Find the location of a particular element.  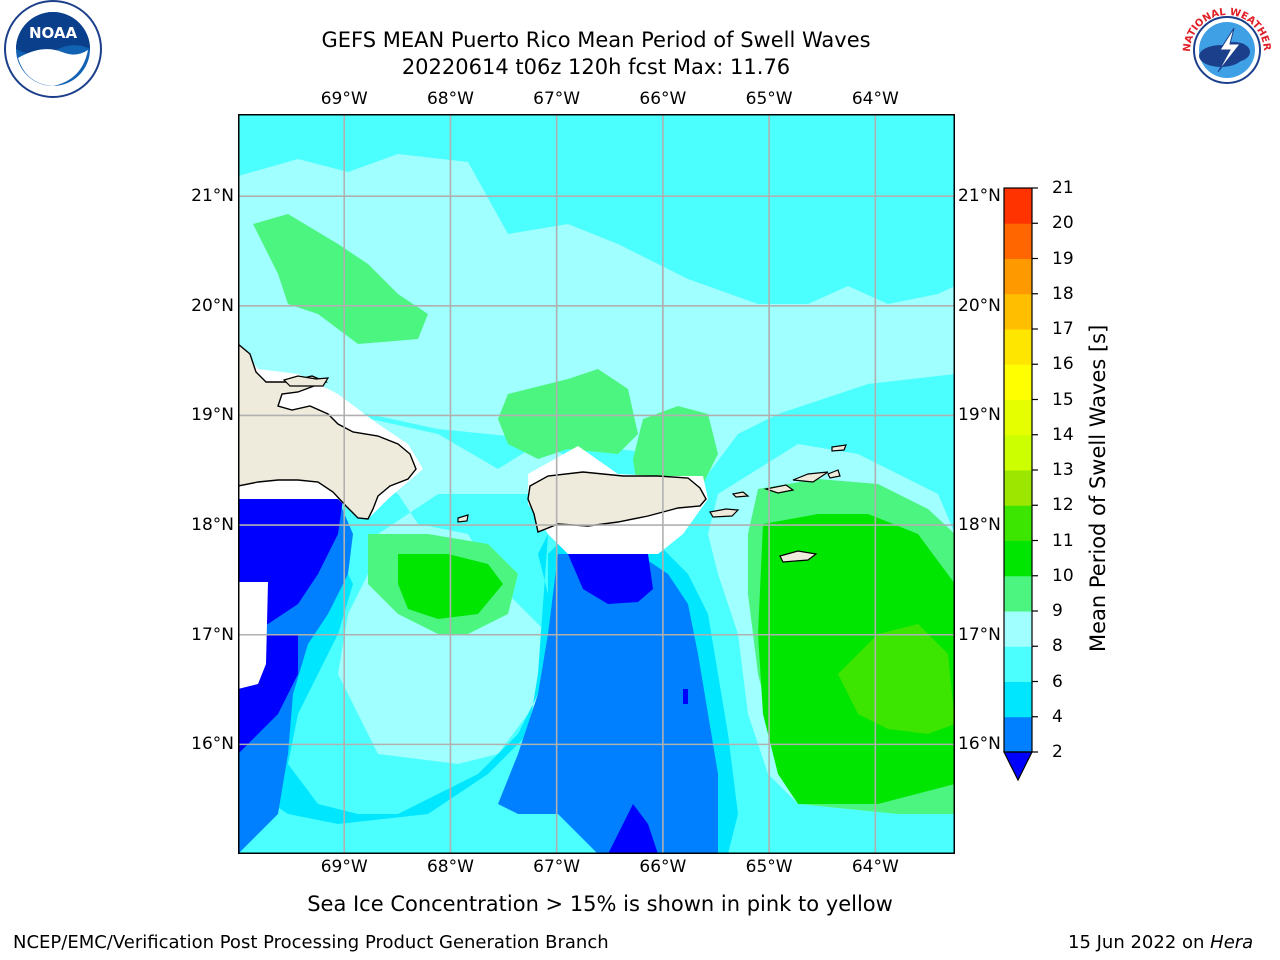

colorbar-label-17: 17 is located at coordinates (1063, 329).